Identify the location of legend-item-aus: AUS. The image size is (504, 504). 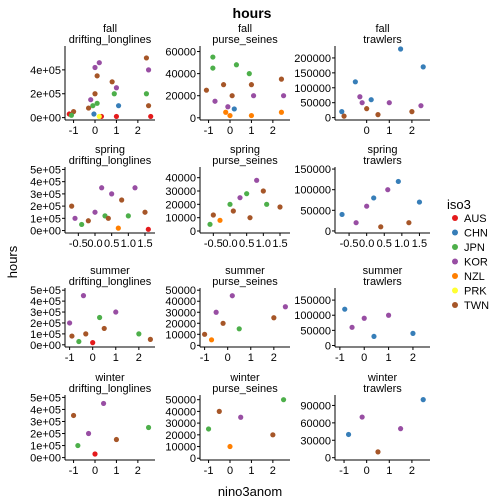
(469, 219).